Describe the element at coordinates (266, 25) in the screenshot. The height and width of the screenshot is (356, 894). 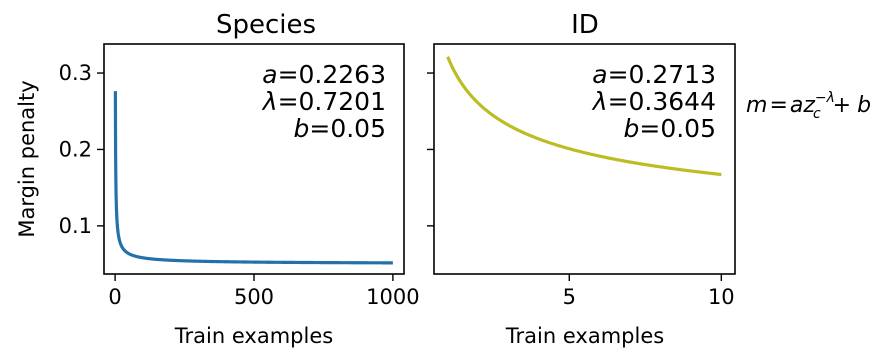
I see `species-title: Species` at that location.